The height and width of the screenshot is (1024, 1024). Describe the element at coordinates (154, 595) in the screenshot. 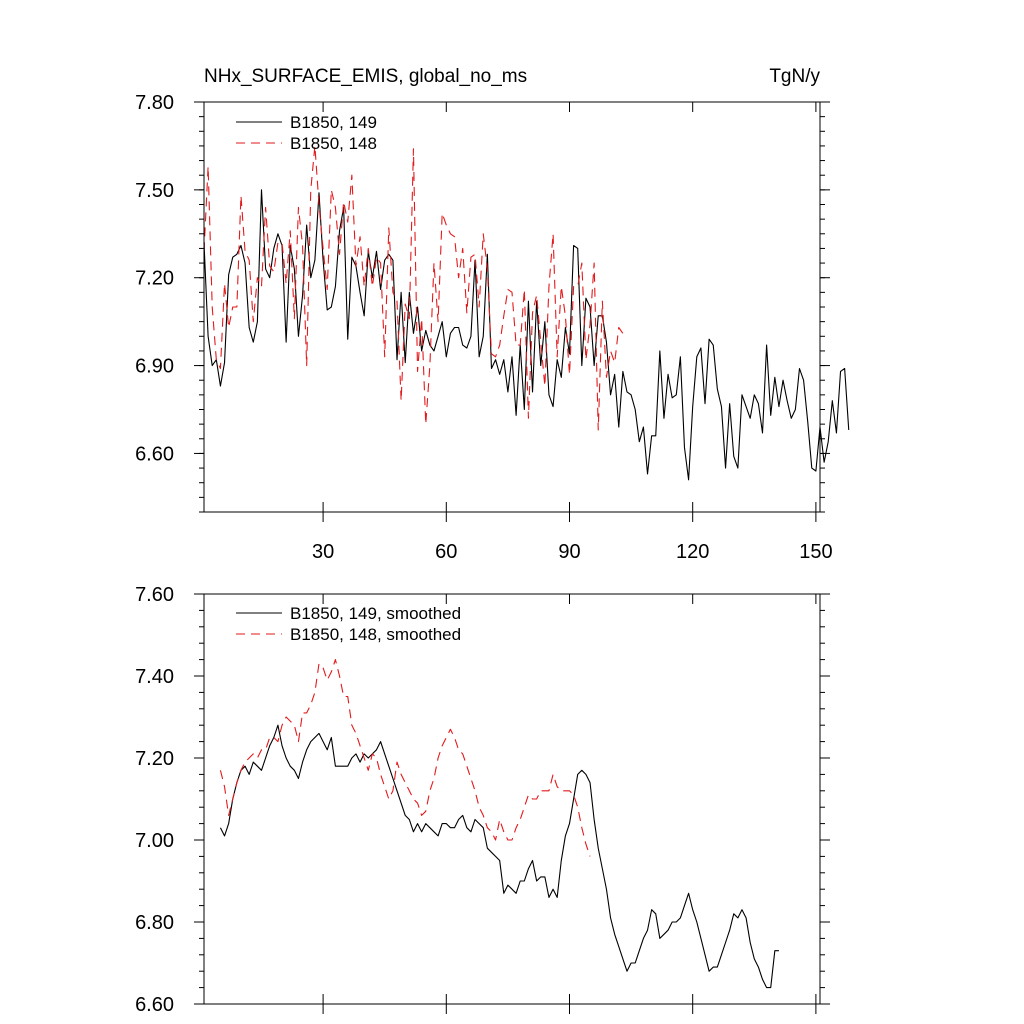

I see `y-tick-label: 7.60` at that location.